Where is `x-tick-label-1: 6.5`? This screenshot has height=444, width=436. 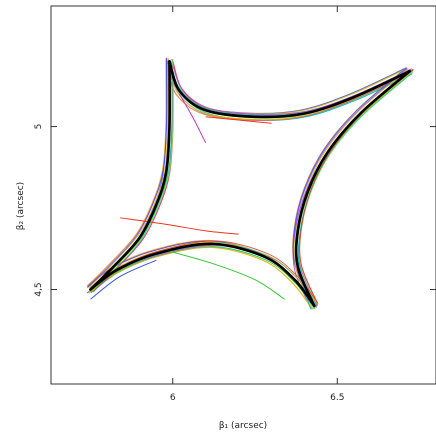 x-tick-label-1: 6.5 is located at coordinates (337, 398).